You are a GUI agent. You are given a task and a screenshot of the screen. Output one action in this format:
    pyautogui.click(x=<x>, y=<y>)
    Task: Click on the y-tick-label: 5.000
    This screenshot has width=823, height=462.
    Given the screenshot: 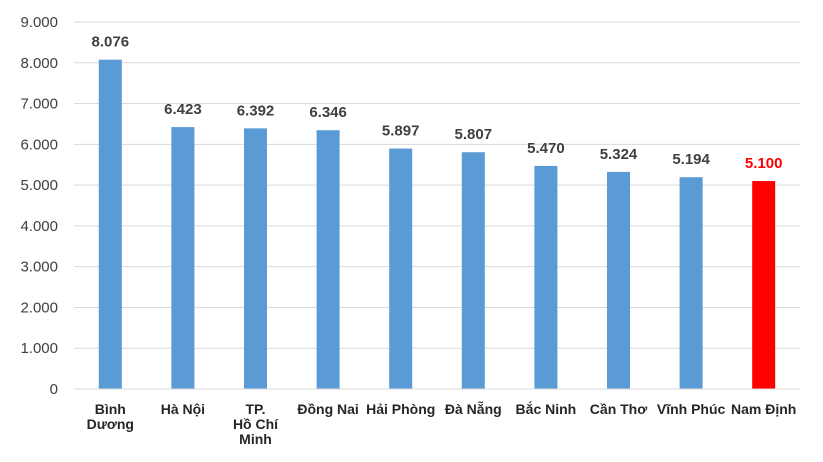 What is the action you would take?
    pyautogui.click(x=39, y=185)
    